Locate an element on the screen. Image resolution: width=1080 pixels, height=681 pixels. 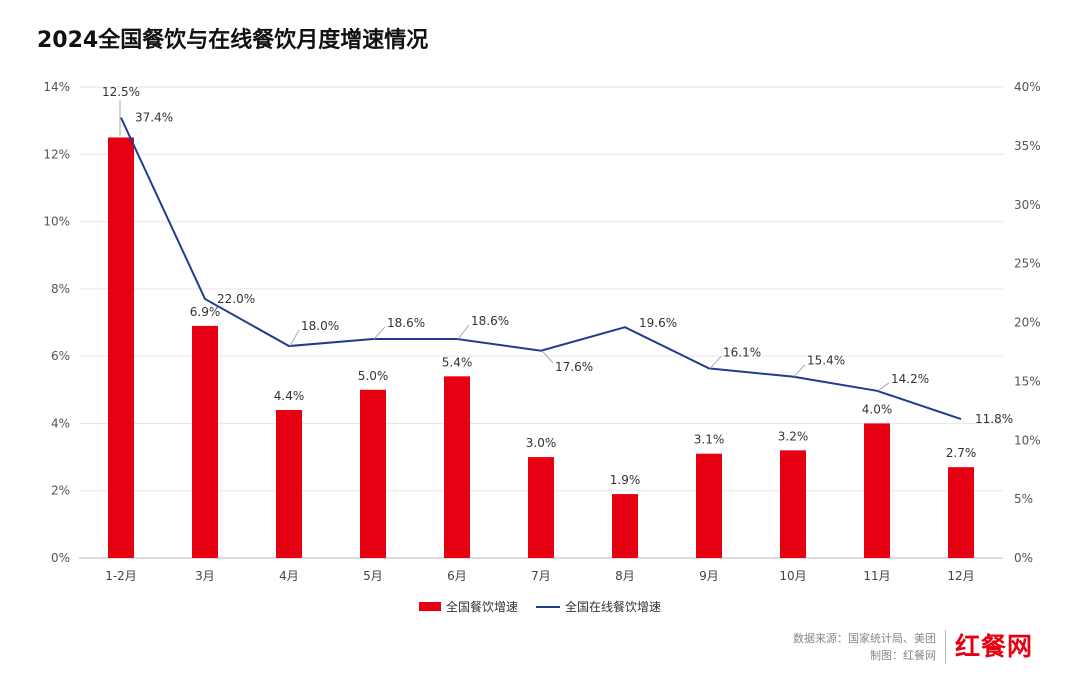
legend-label: 全国餐饮增速 is located at coordinates (481, 607).